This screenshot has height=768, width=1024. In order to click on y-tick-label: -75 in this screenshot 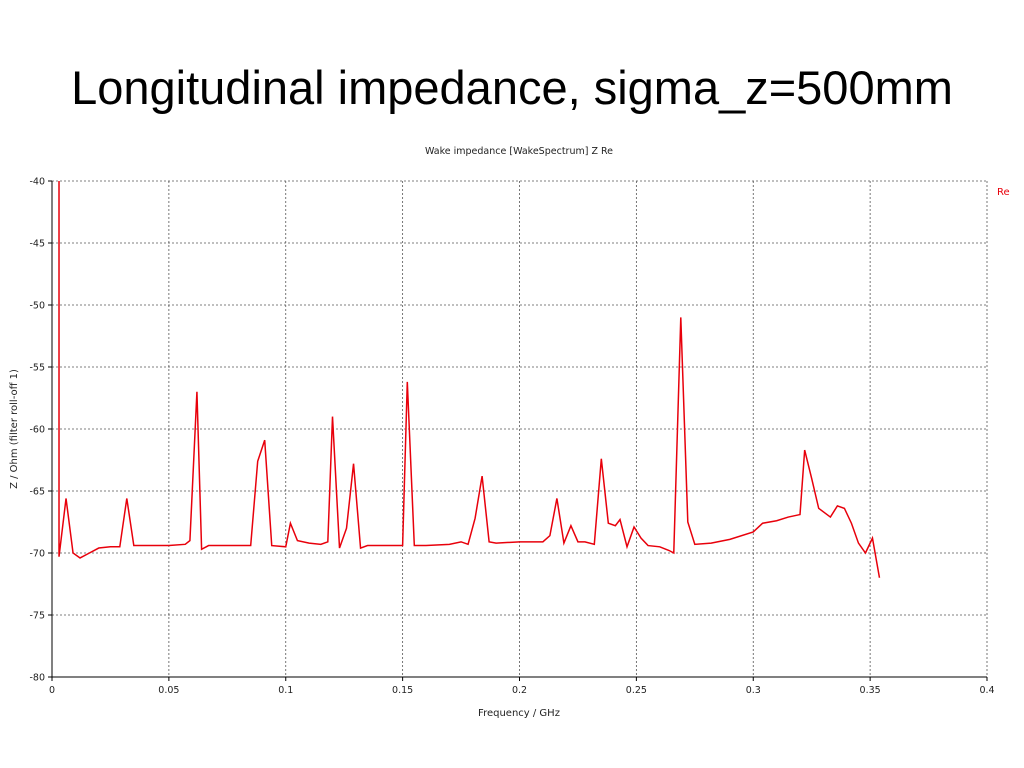, I will do `click(37, 616)`.